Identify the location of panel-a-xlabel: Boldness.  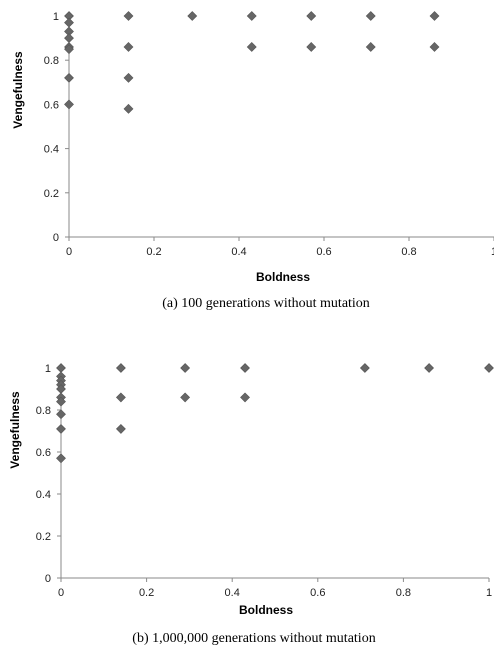
(283, 277).